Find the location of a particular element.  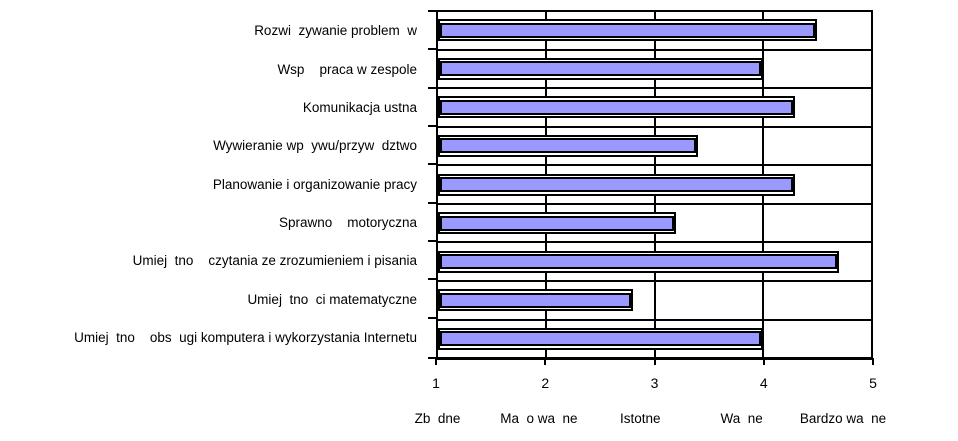

category-label: Umiej tno ci matematyczne is located at coordinates (332, 299).